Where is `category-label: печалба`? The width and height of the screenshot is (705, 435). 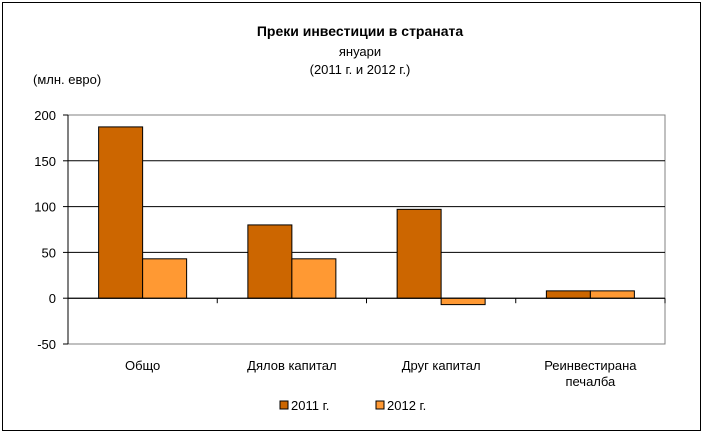
category-label: печалба is located at coordinates (590, 381).